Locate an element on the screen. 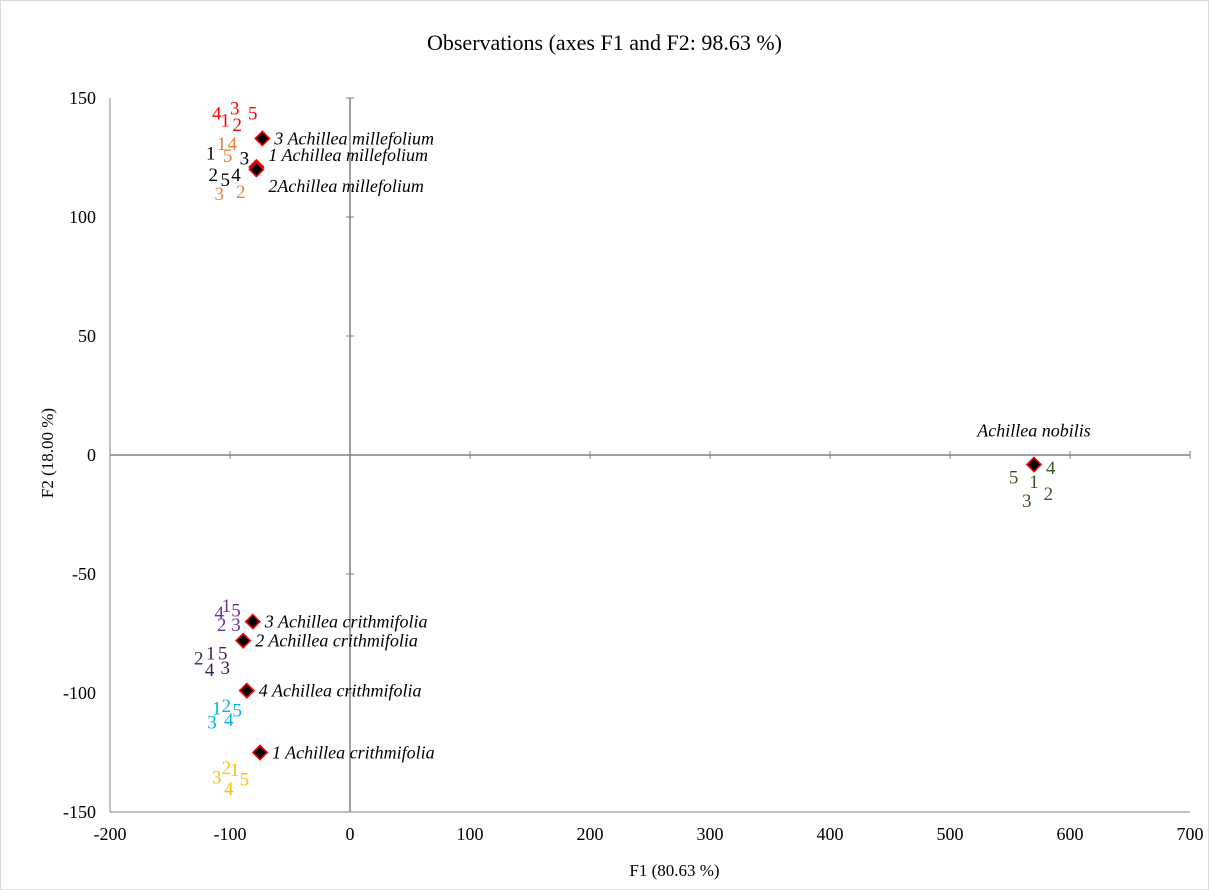 This screenshot has width=1209, height=890. x-tick-label: 300 is located at coordinates (710, 834).